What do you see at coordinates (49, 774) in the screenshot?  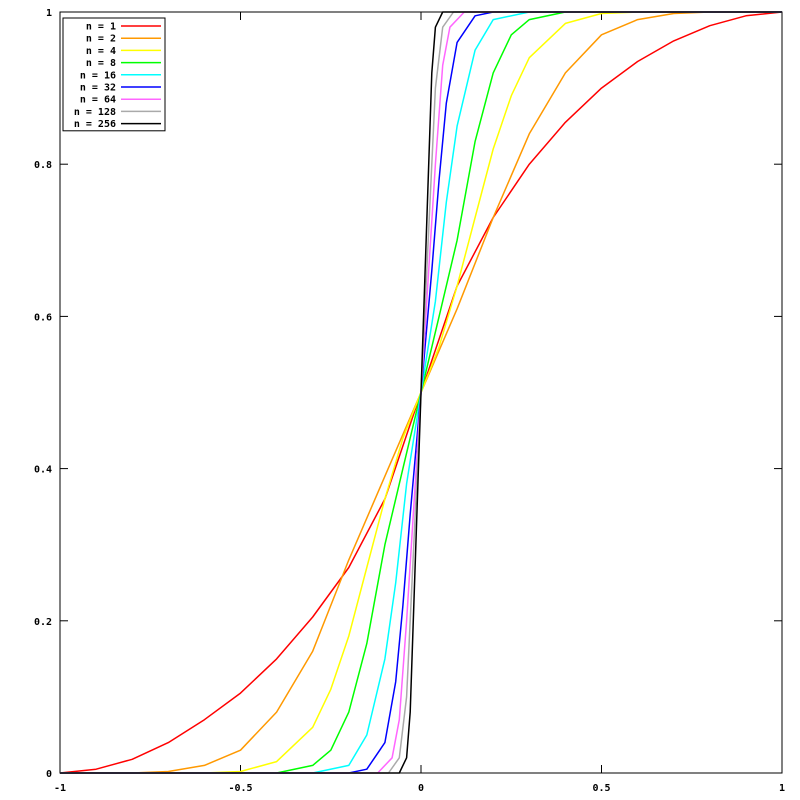 I see `y-tick-label: 0` at bounding box center [49, 774].